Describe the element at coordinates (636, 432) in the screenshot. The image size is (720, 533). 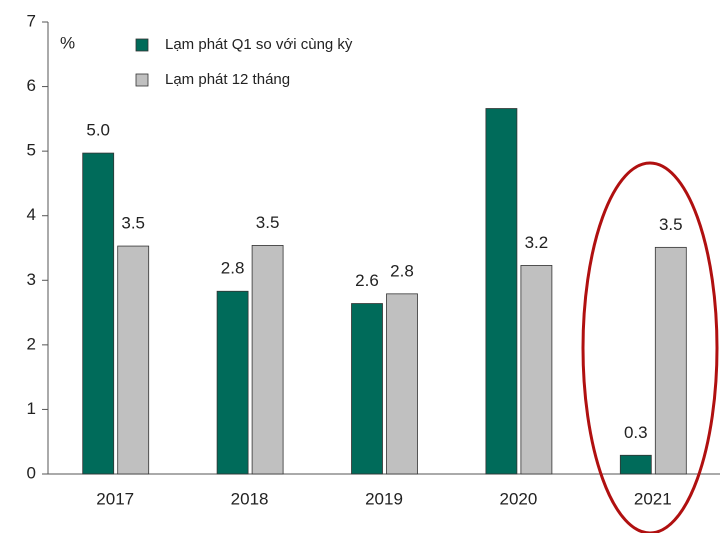
I see `value-label: 0.3` at that location.